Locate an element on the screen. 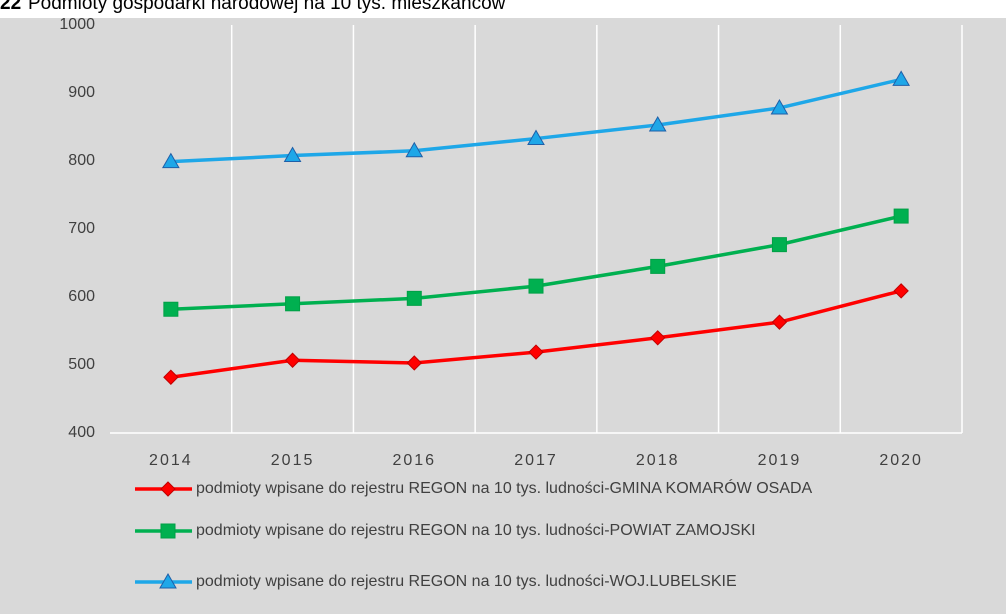 The image size is (1006, 614). x-tick-label: 2020 is located at coordinates (901, 460).